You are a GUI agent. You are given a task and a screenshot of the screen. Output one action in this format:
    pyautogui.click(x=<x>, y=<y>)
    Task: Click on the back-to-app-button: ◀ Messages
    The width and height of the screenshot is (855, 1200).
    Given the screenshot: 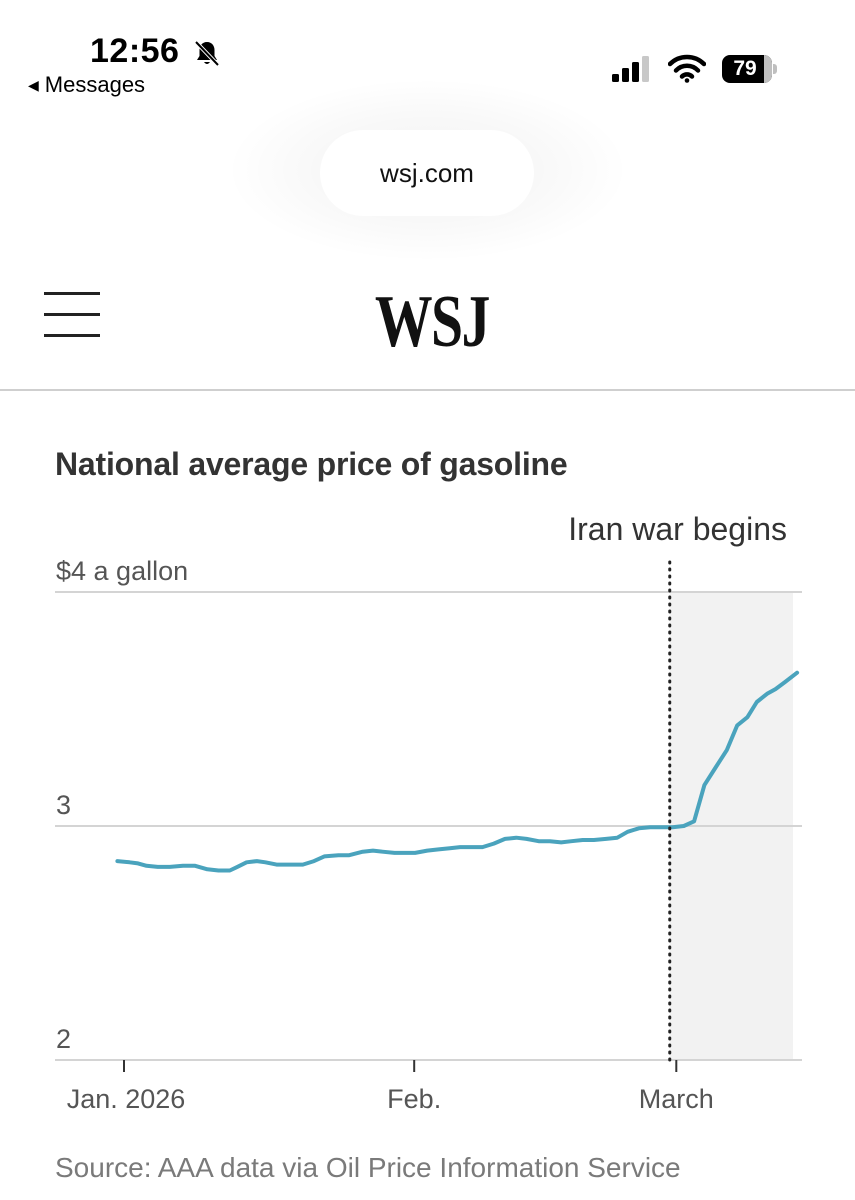 What is the action you would take?
    pyautogui.click(x=86, y=85)
    